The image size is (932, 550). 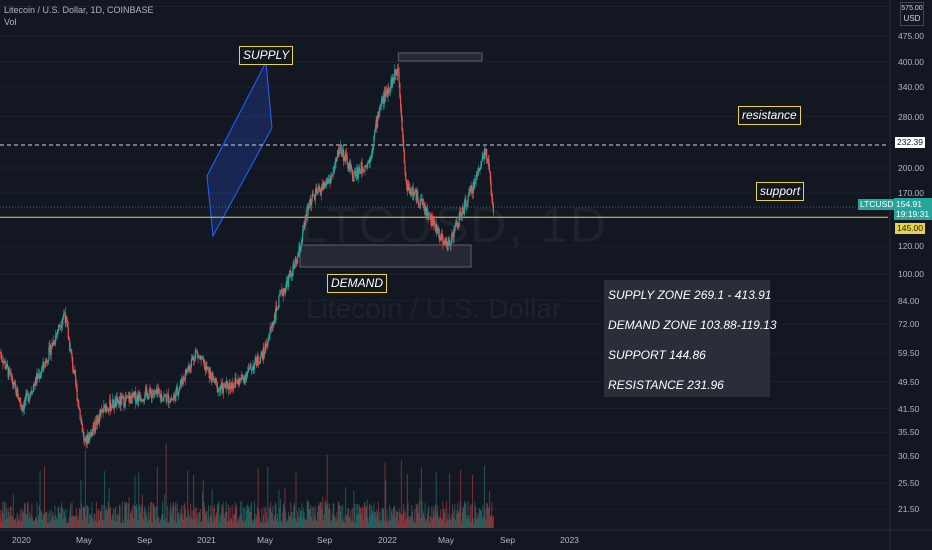 What do you see at coordinates (10, 22) in the screenshot?
I see `volume-indicator-label: Vol` at bounding box center [10, 22].